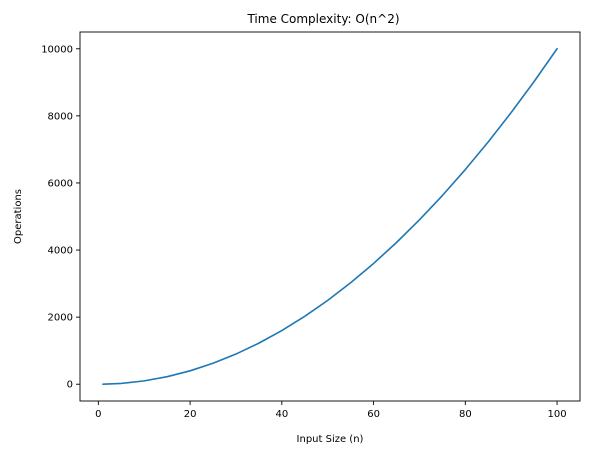  Describe the element at coordinates (60, 318) in the screenshot. I see `y-tick-label: 2000` at that location.